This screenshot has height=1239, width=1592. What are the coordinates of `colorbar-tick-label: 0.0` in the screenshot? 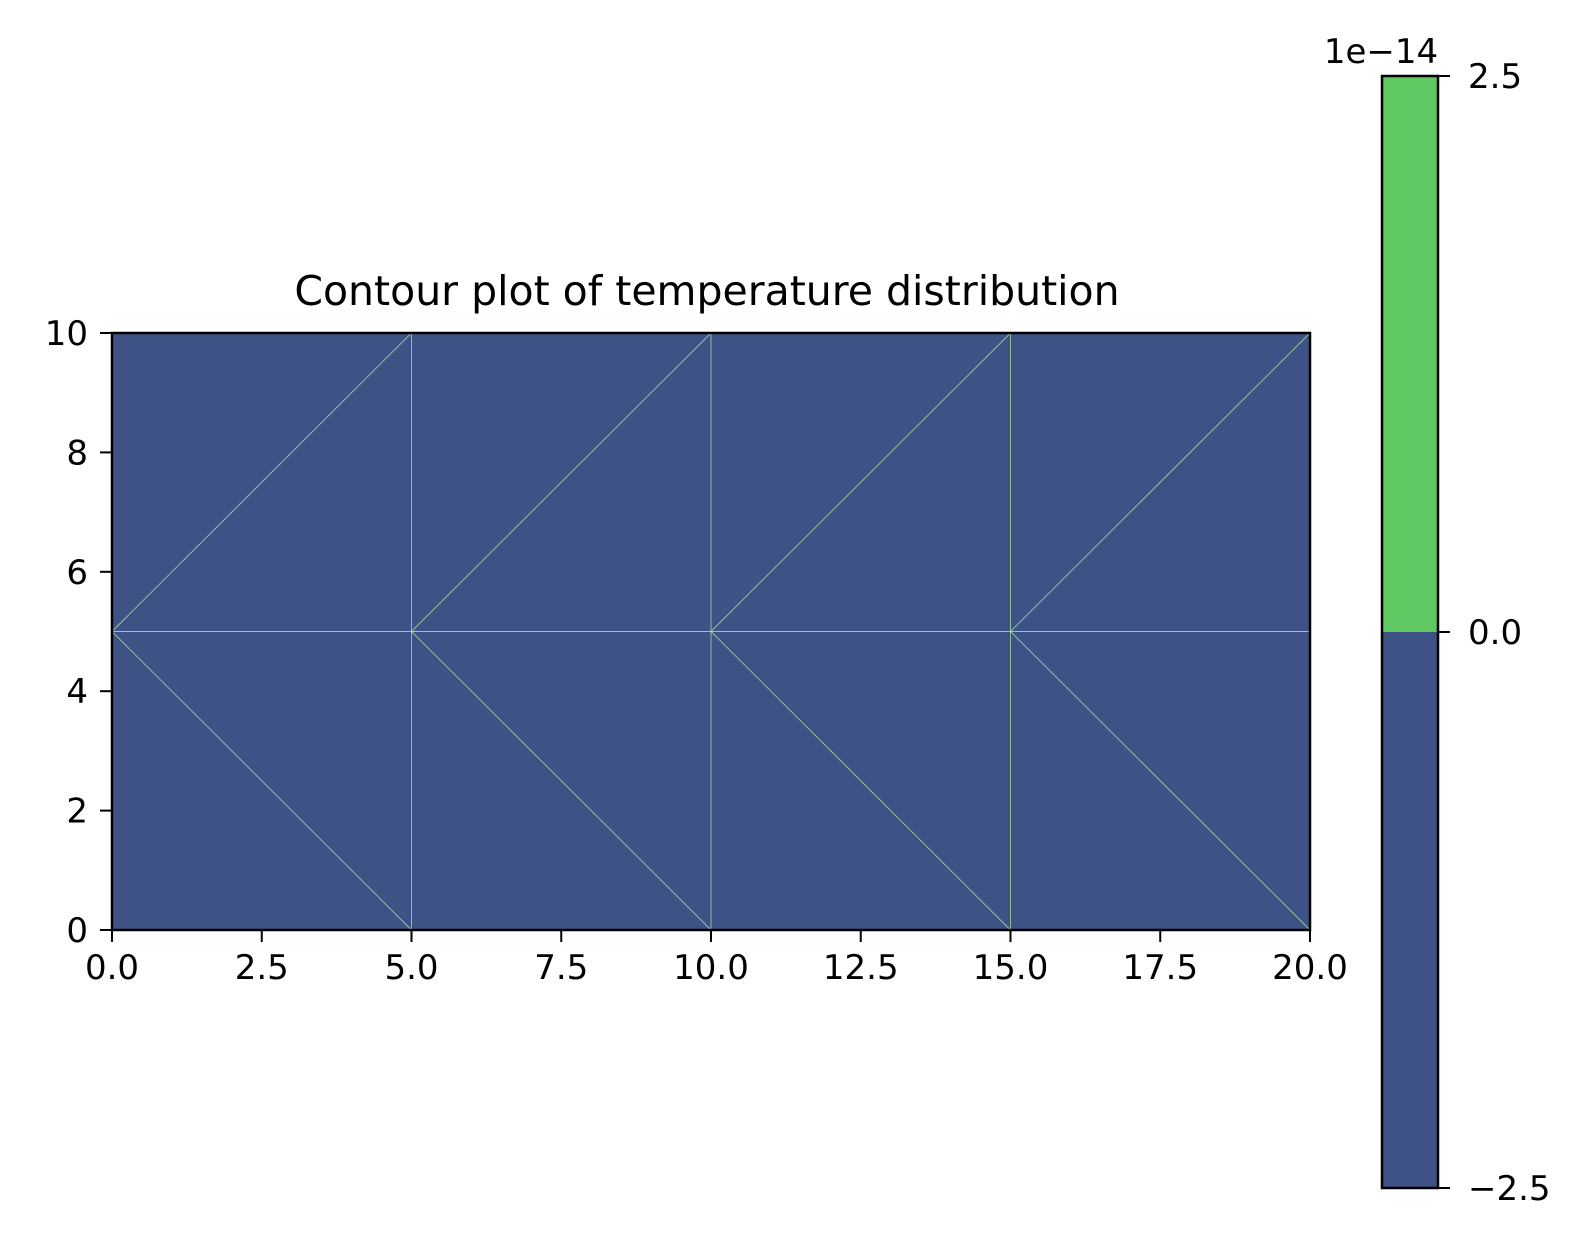 It's located at (1495, 633).